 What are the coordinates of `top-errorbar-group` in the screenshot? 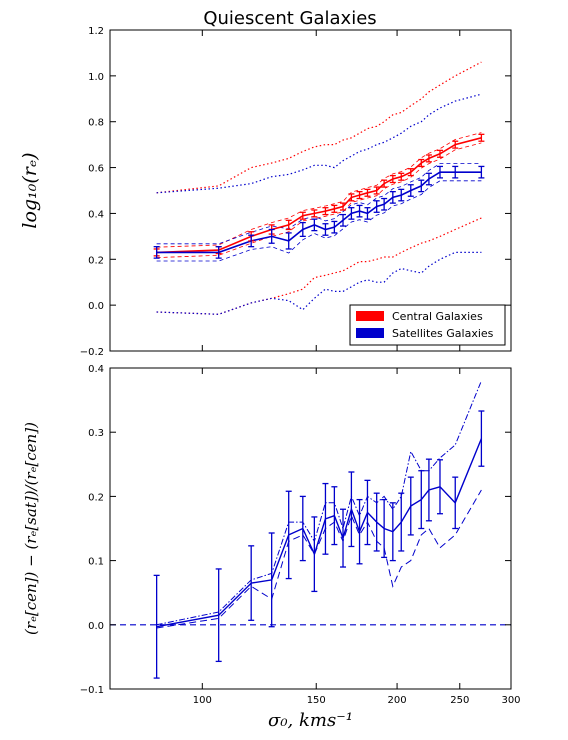 It's located at (319, 196).